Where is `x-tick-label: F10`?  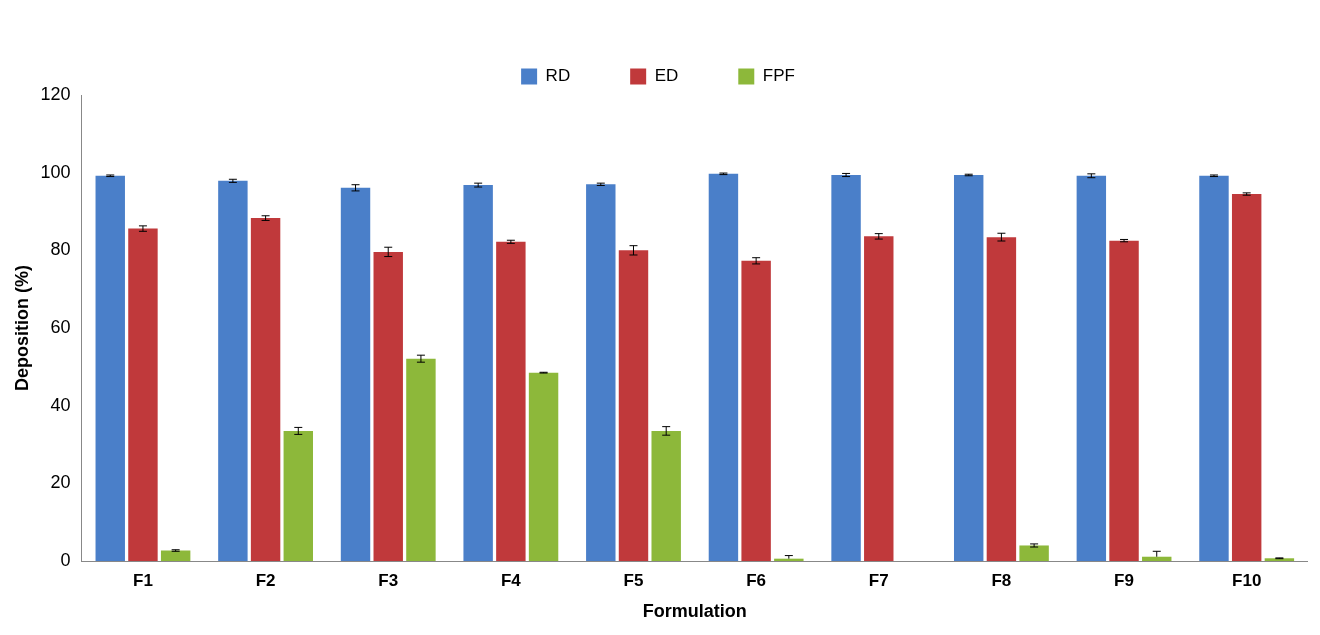 x-tick-label: F10 is located at coordinates (1247, 580).